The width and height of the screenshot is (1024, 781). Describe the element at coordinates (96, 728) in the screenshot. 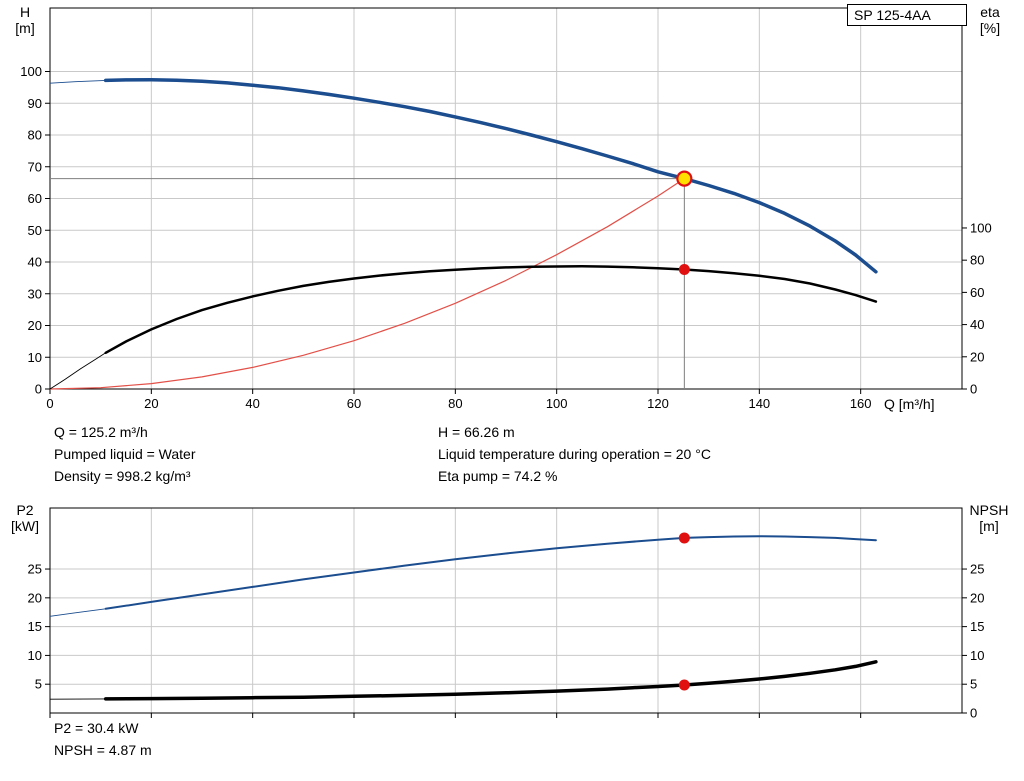

I see `p2-value: P2 = 30.4 kW` at that location.